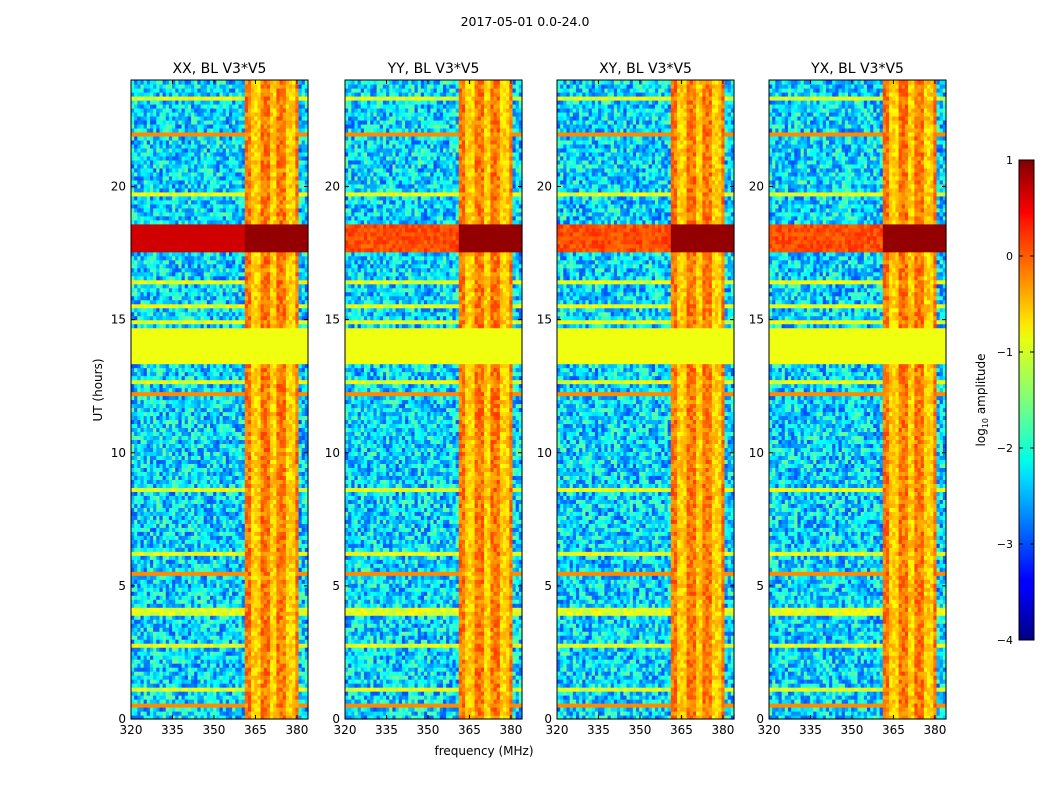 This screenshot has width=1050, height=800. Describe the element at coordinates (525, 21) in the screenshot. I see `figure-title: 2017-05-01 0.0-24.0` at that location.